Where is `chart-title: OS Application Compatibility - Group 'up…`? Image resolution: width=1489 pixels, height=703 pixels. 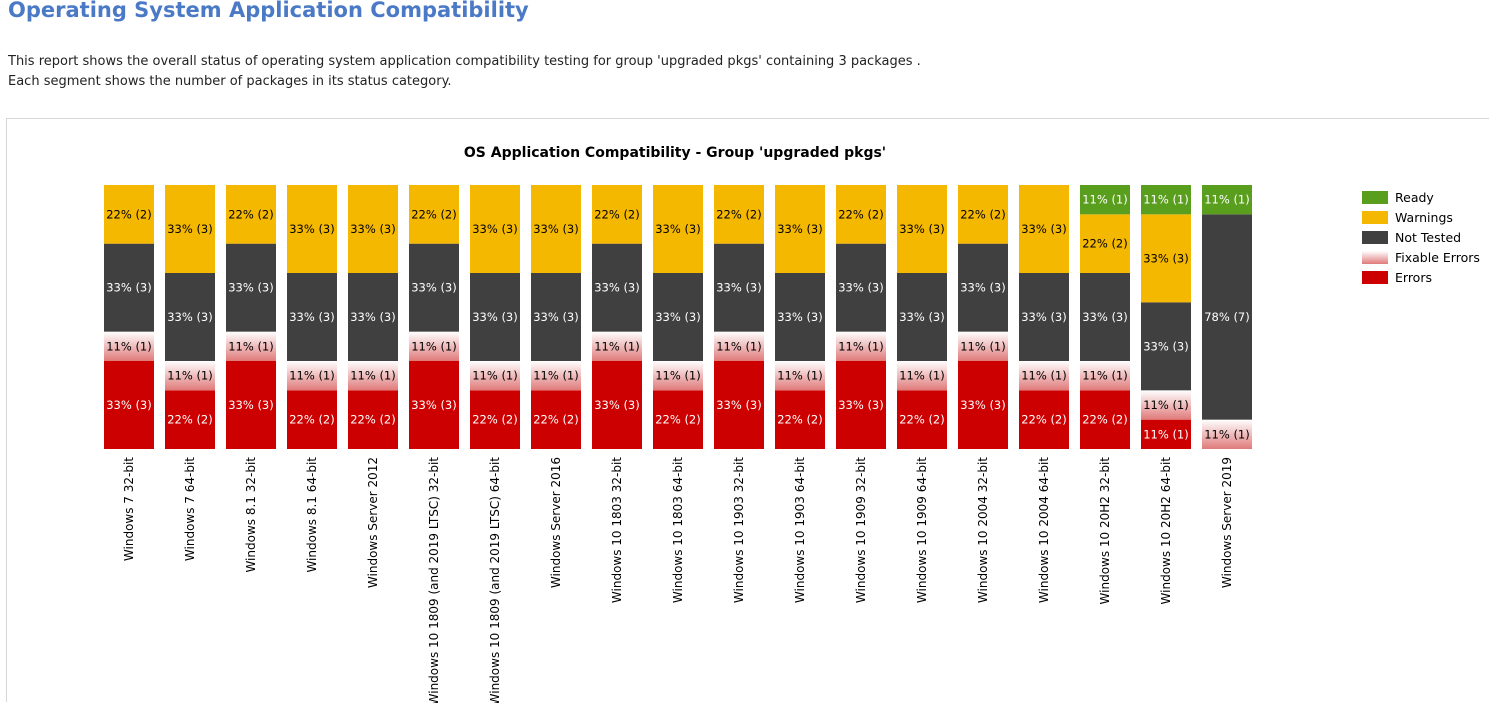 chart-title: OS Application Compatibility - Group 'up… is located at coordinates (675, 153).